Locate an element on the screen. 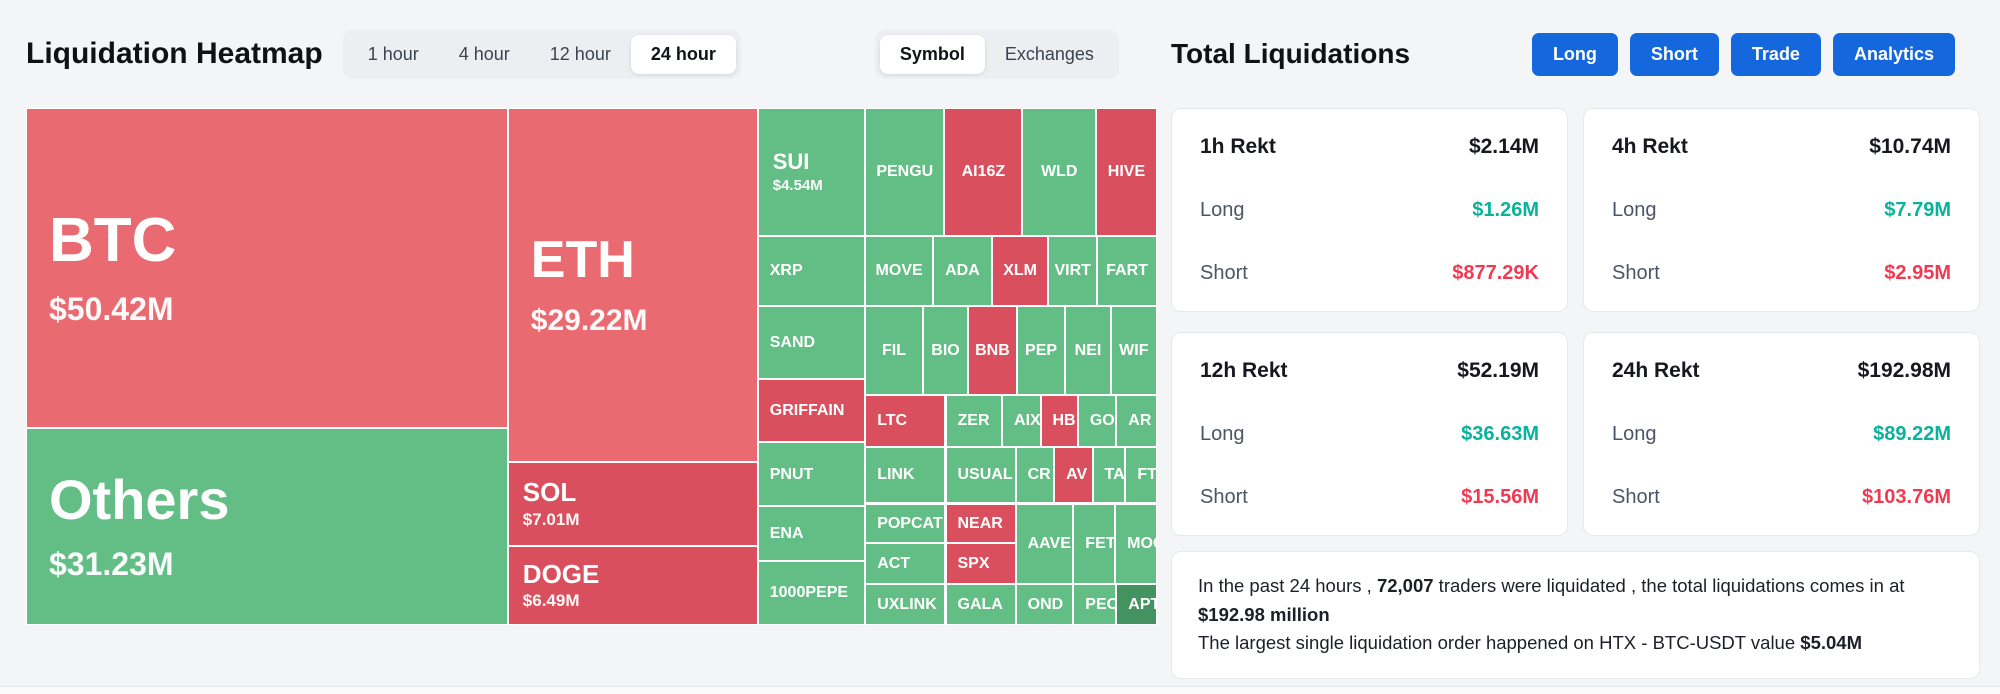 The width and height of the screenshot is (2000, 694). tile-symbol: Others is located at coordinates (139, 499).